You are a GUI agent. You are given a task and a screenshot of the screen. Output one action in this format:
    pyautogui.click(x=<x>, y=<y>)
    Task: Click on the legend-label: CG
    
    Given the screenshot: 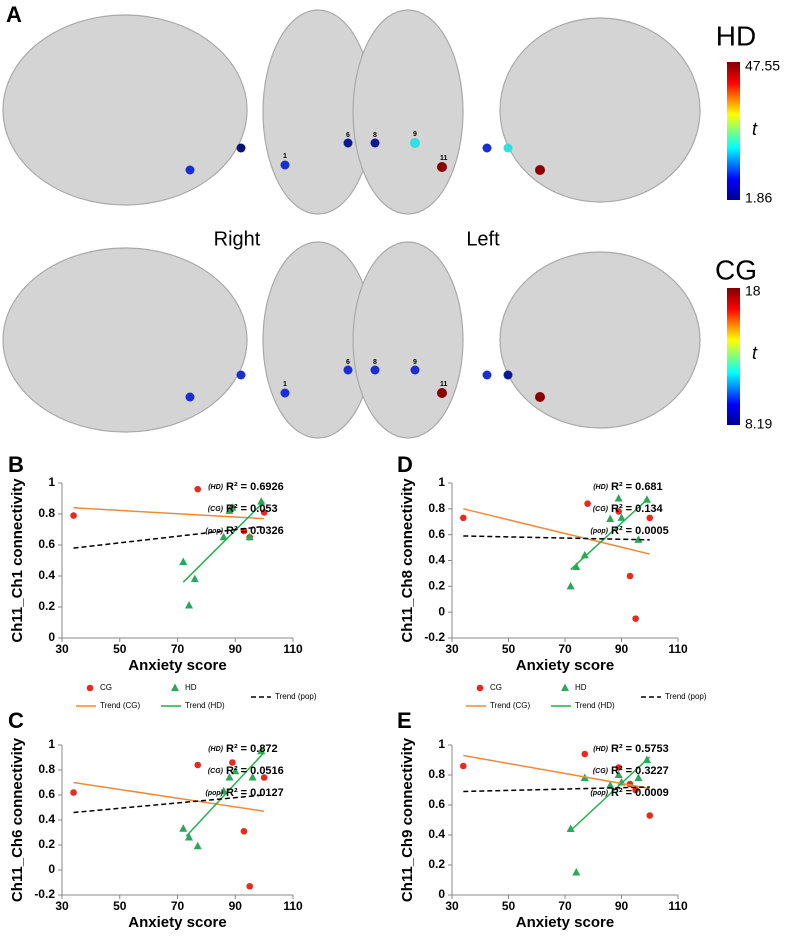 What is the action you would take?
    pyautogui.click(x=496, y=687)
    